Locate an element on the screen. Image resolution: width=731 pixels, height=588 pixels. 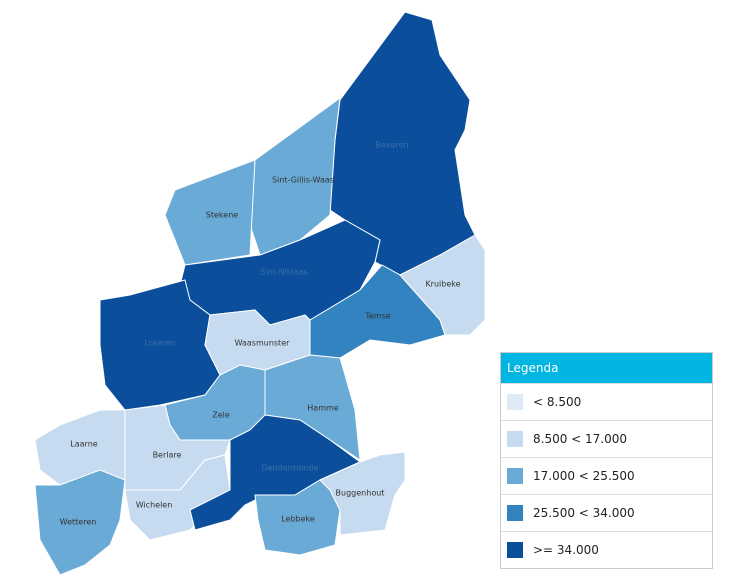
region-label: Waasmunster is located at coordinates (263, 343).